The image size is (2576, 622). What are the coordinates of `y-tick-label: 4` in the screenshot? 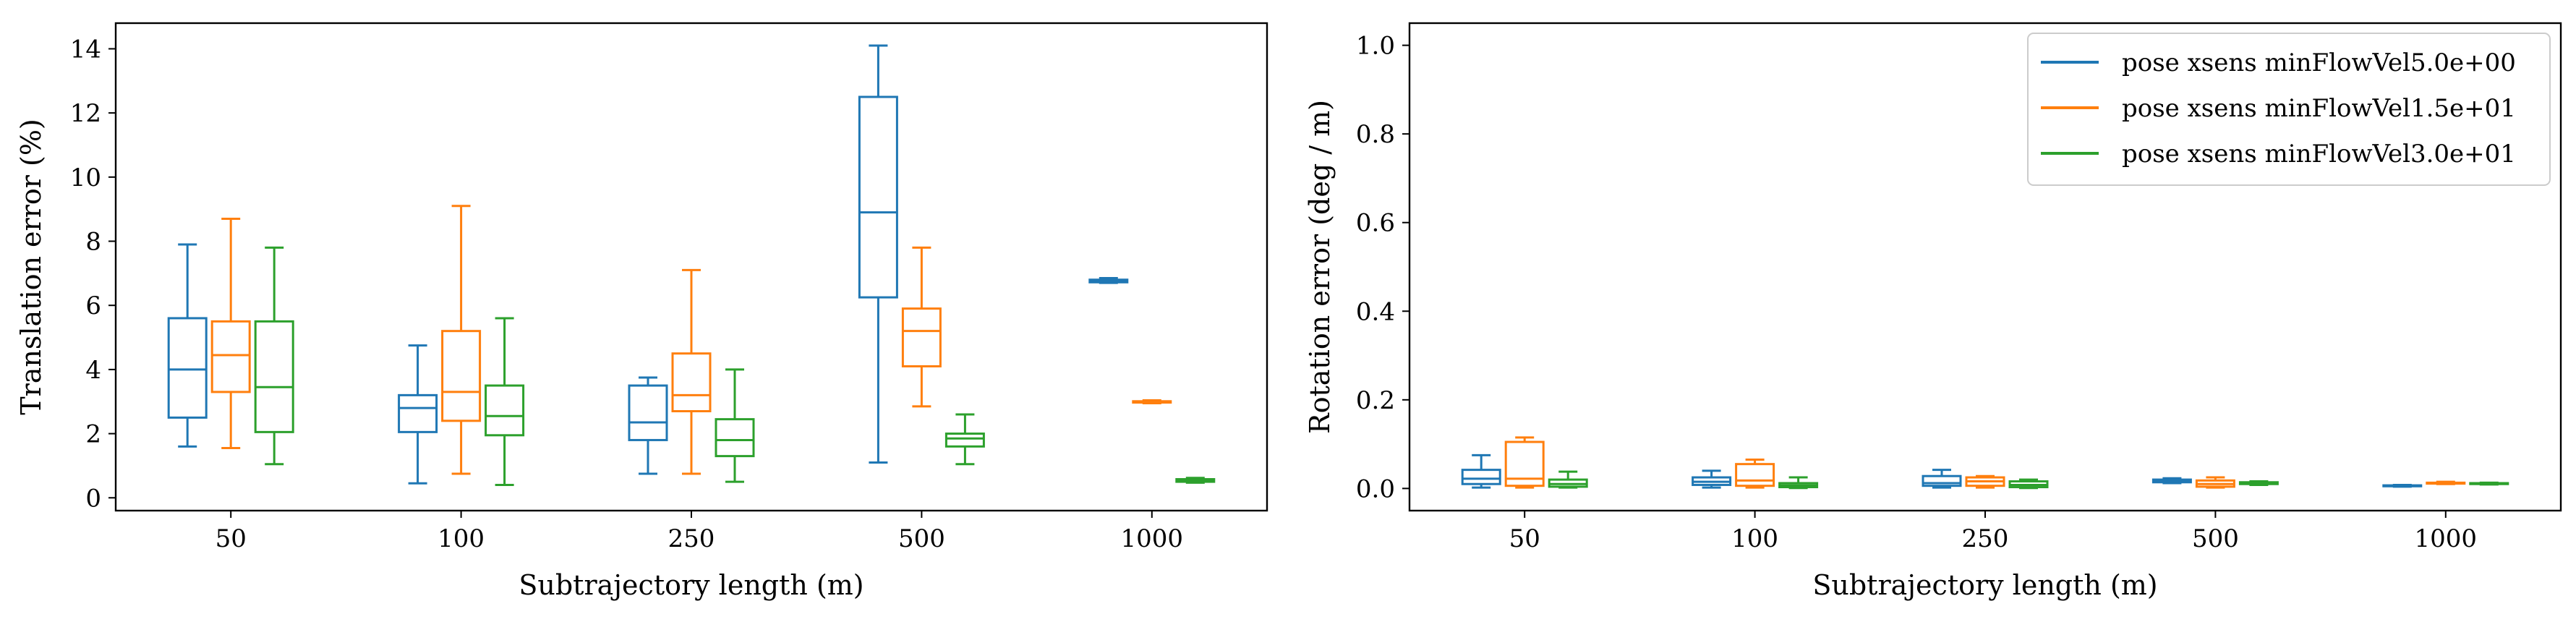 It's located at (93, 370).